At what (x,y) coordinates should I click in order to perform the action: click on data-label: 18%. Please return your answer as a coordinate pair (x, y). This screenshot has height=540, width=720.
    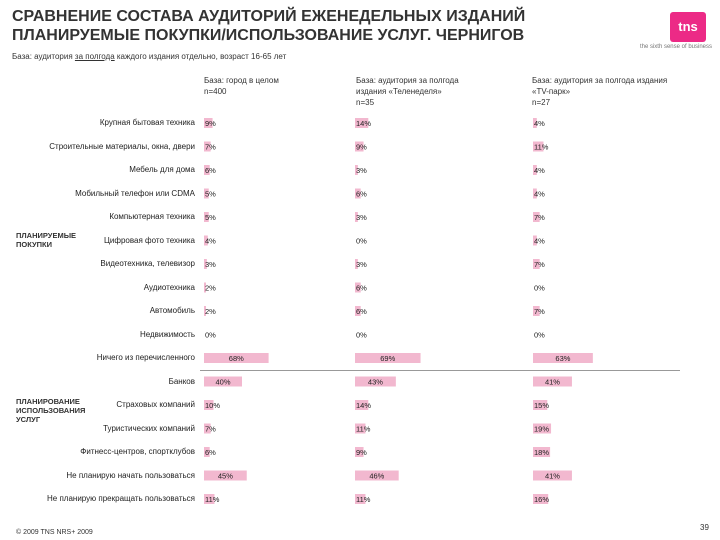
    Looking at the image, I should click on (541, 452).